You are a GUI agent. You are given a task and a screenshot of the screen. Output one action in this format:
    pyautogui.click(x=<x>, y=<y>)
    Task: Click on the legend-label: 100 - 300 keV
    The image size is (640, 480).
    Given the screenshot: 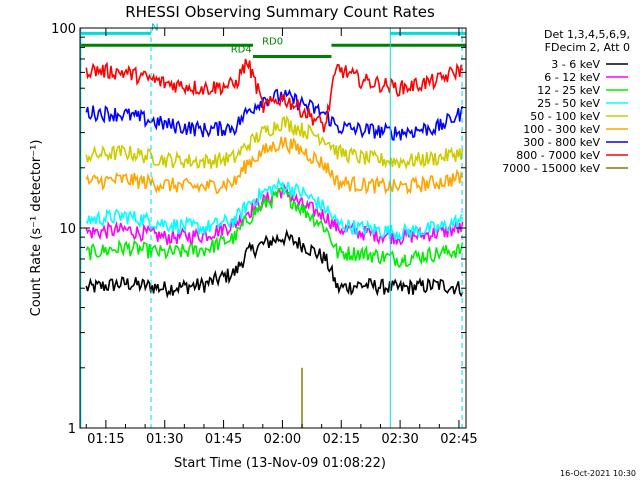 What is the action you would take?
    pyautogui.click(x=561, y=129)
    